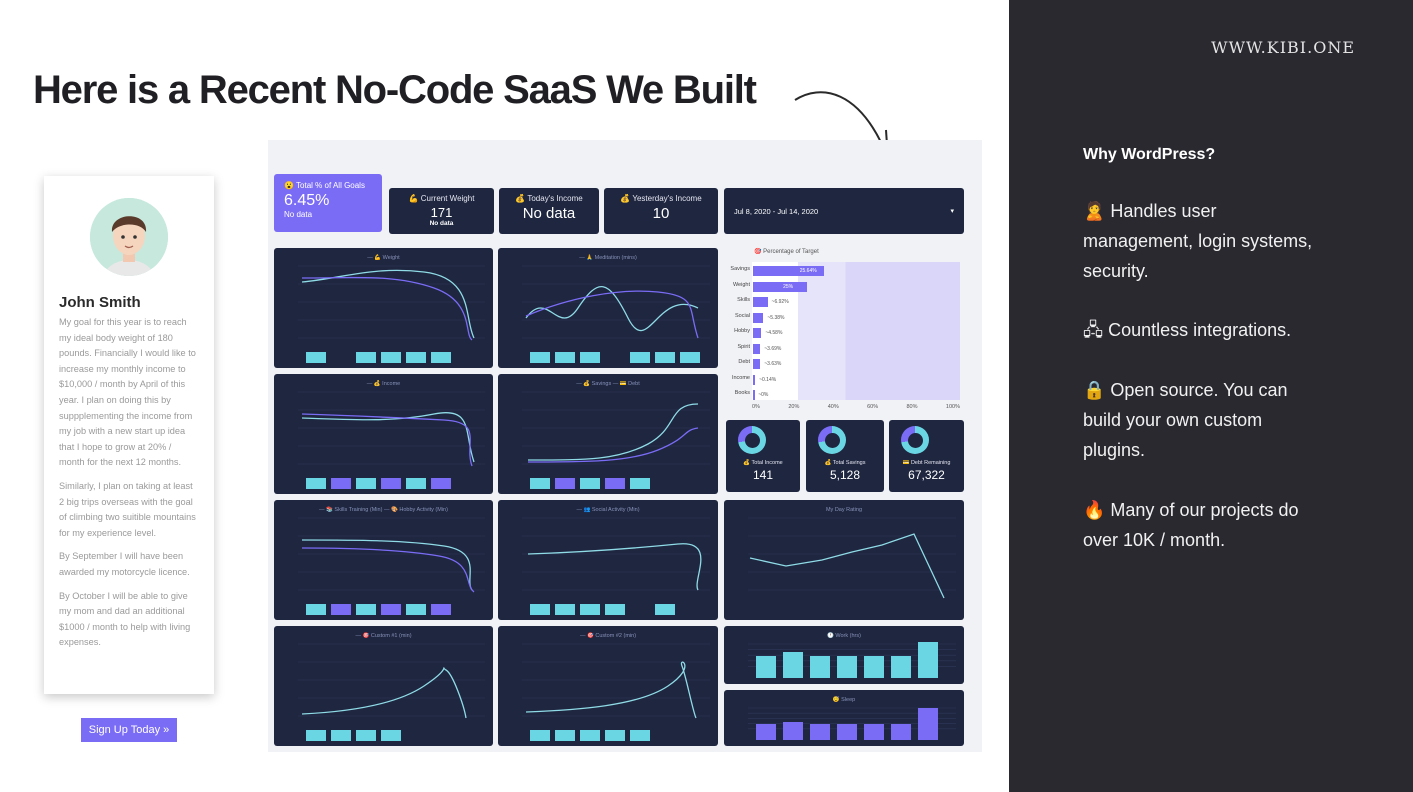 The height and width of the screenshot is (792, 1413). I want to click on site-url: WWW.KIBI.ONE, so click(1283, 47).